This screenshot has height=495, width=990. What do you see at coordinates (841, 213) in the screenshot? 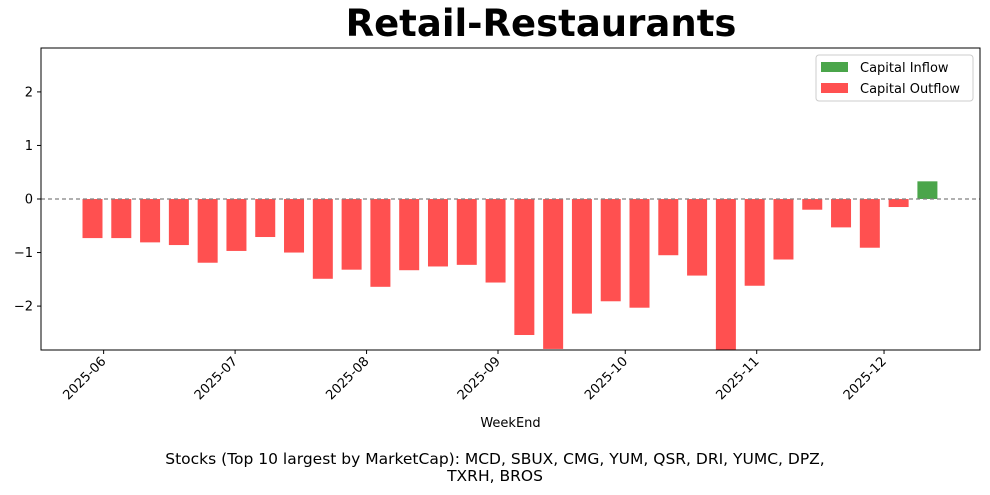
I see `bar-W27` at bounding box center [841, 213].